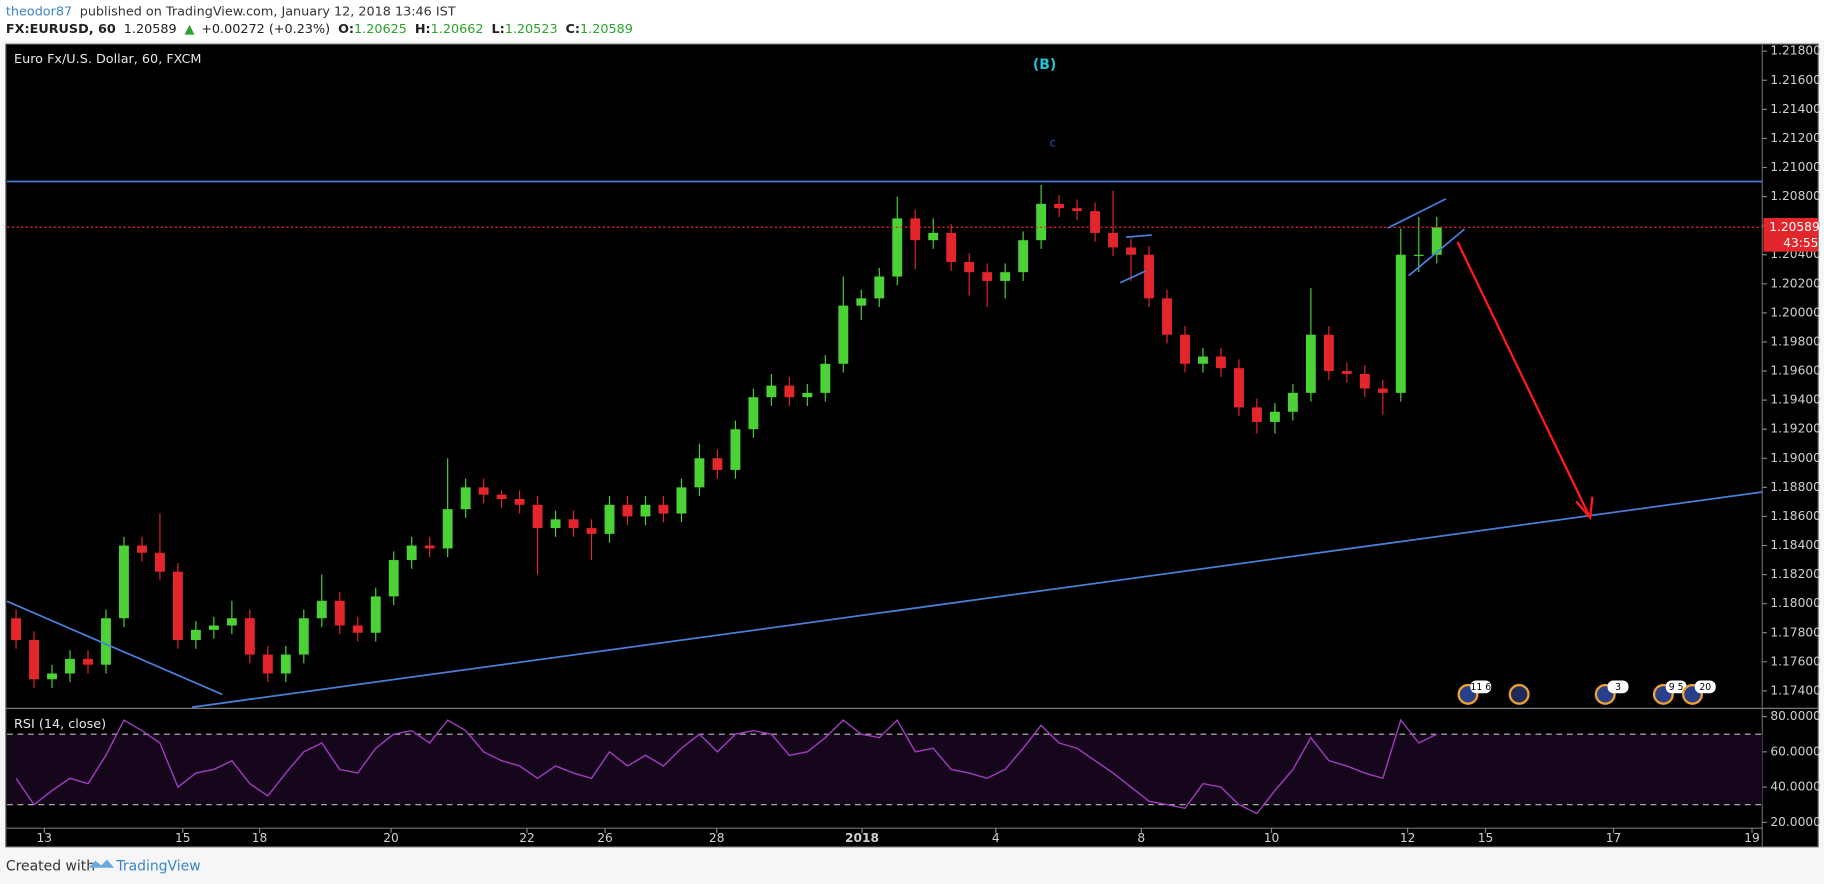 This screenshot has width=1824, height=884. What do you see at coordinates (60, 724) in the screenshot?
I see `rsi-title: RSI (14, close)` at bounding box center [60, 724].